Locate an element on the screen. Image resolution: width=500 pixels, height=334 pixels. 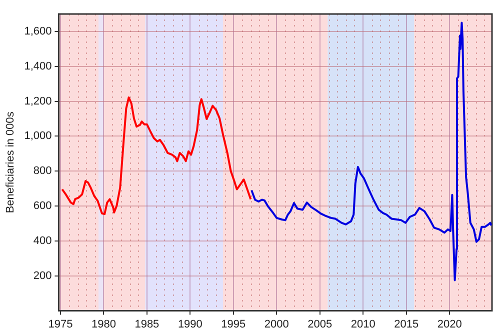
y-tick-label: 200 is located at coordinates (42, 276).